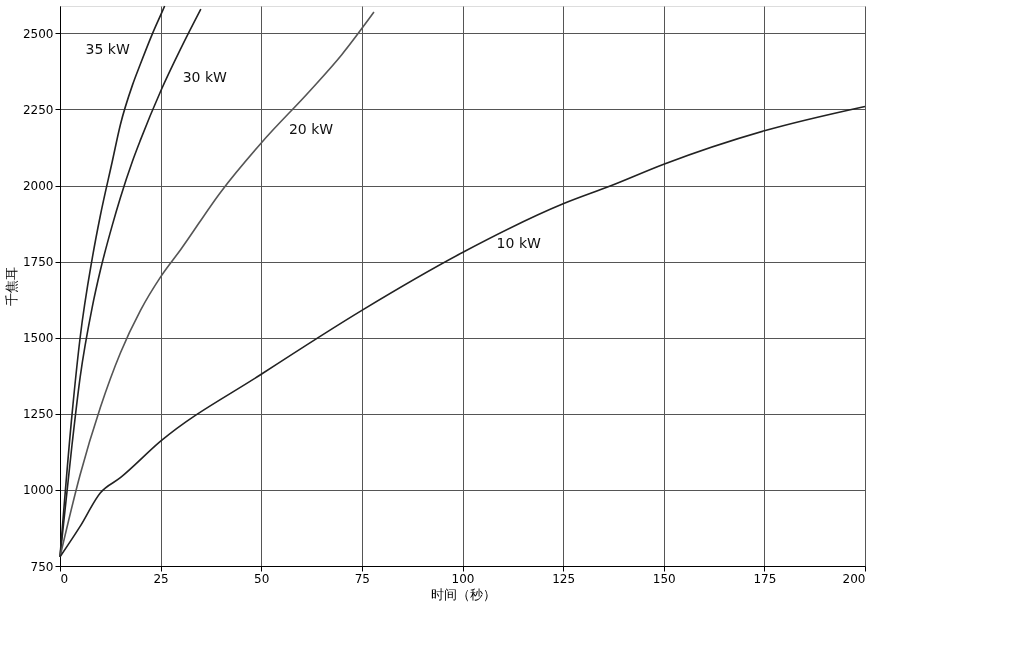 This screenshot has width=1020, height=650. Describe the element at coordinates (311, 129) in the screenshot. I see `annotation: 20 kW` at that location.